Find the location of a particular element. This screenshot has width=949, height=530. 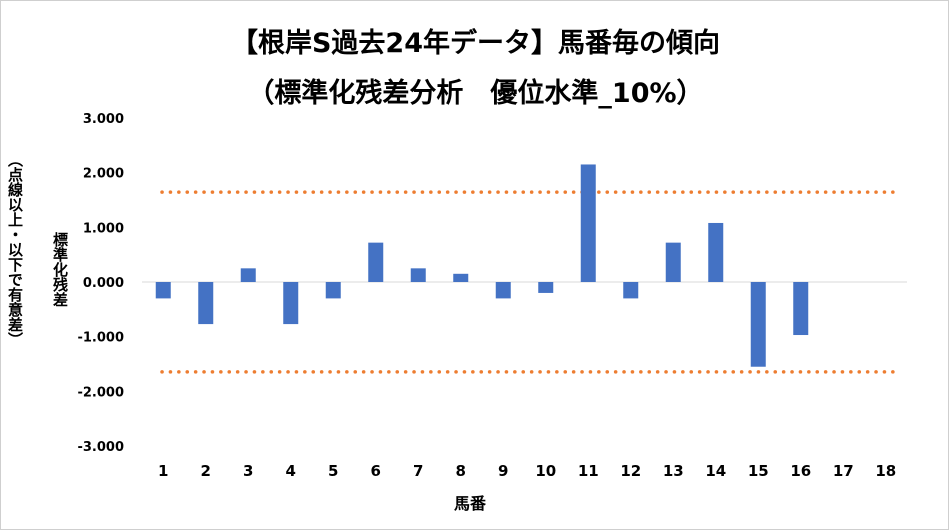

x-tick-label: 18 is located at coordinates (885, 471).